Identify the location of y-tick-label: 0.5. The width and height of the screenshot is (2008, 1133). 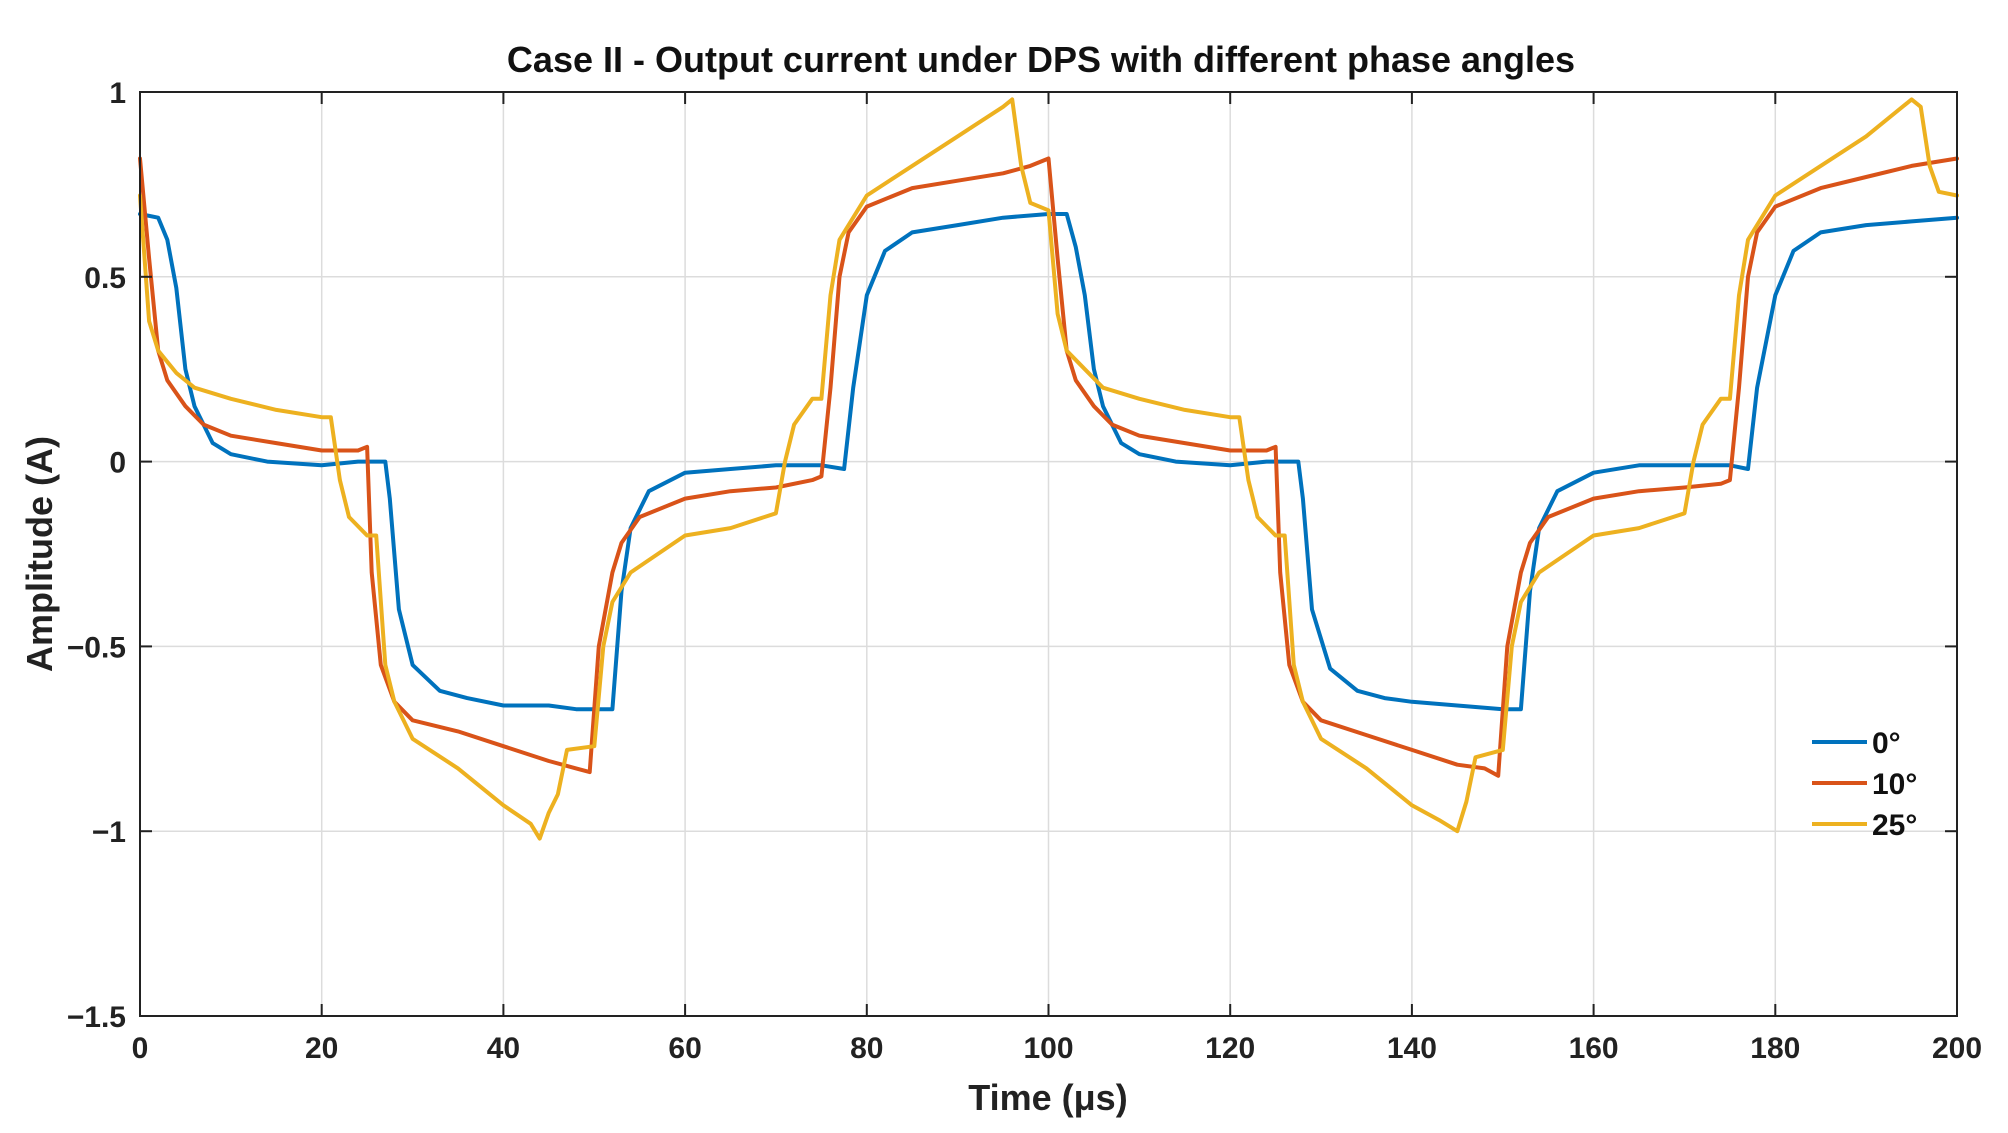
(105, 278).